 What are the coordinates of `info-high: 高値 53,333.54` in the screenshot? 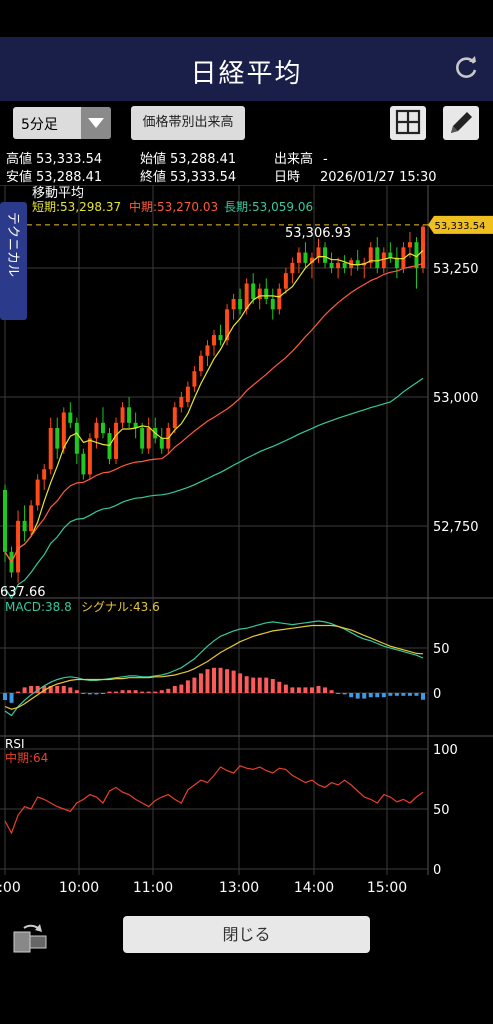 It's located at (54, 159).